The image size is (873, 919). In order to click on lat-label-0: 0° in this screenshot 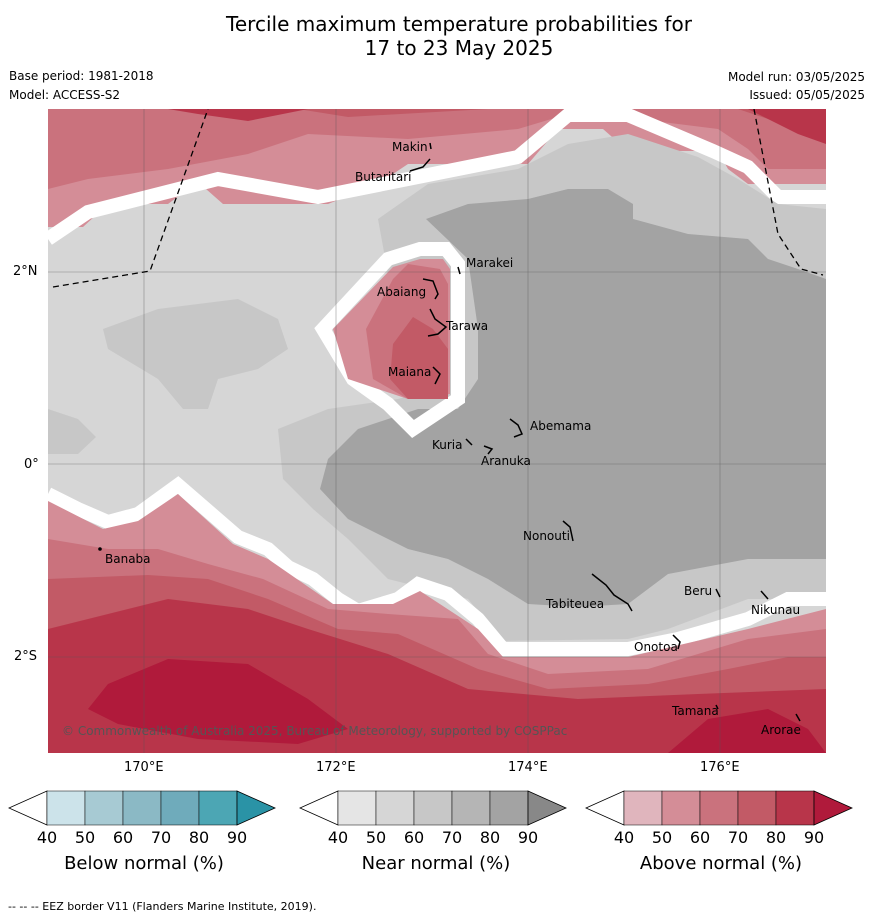, I will do `click(31, 464)`.